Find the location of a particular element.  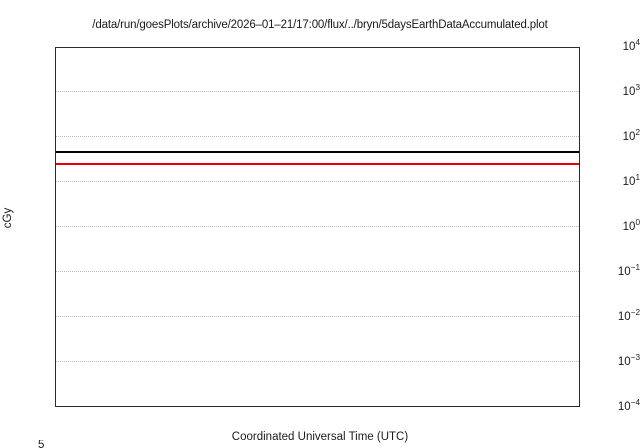

clipped-next-panel-label: 5 is located at coordinates (41, 444).